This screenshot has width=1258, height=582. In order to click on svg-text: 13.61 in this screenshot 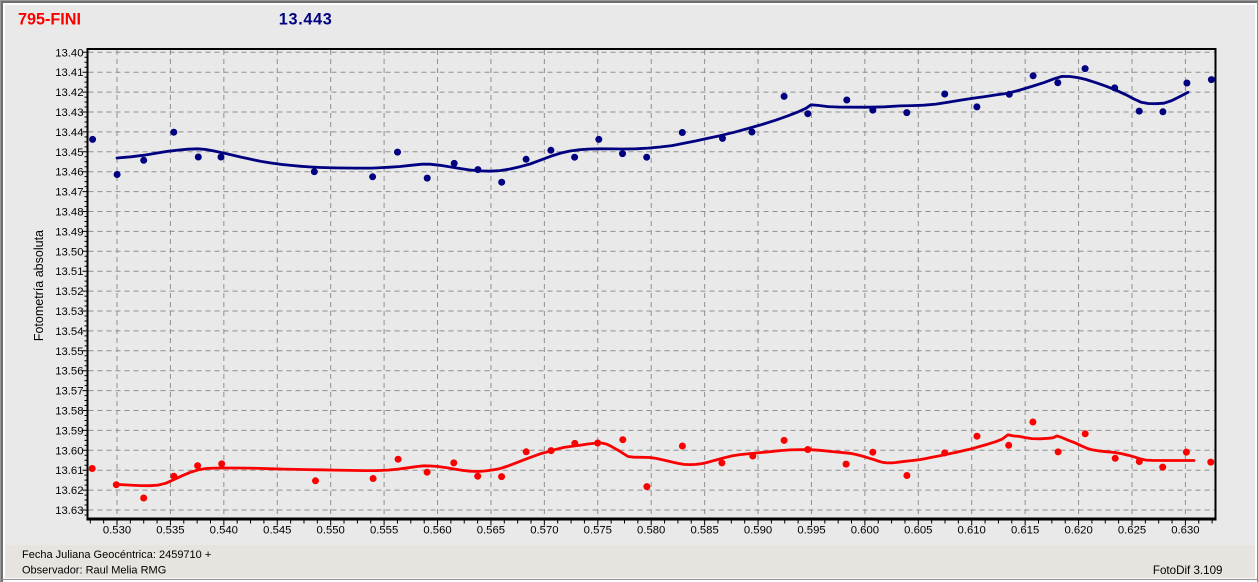, I will do `click(69, 471)`.